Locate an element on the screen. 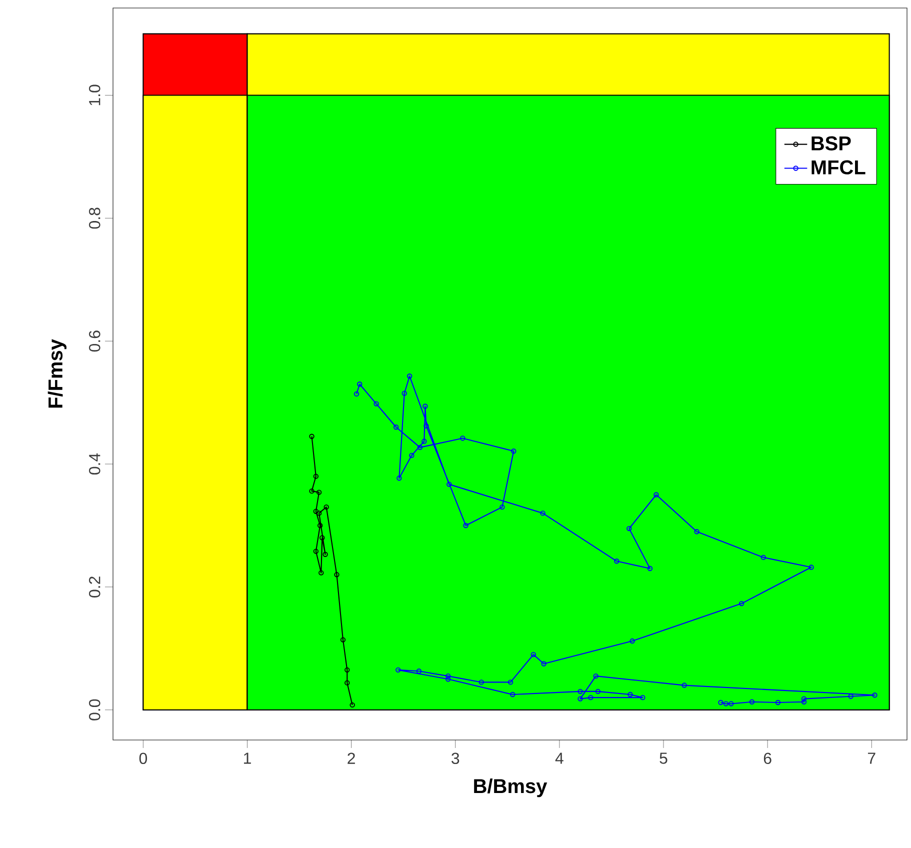 The image size is (911, 848). x-tick-label: 7 is located at coordinates (872, 758).